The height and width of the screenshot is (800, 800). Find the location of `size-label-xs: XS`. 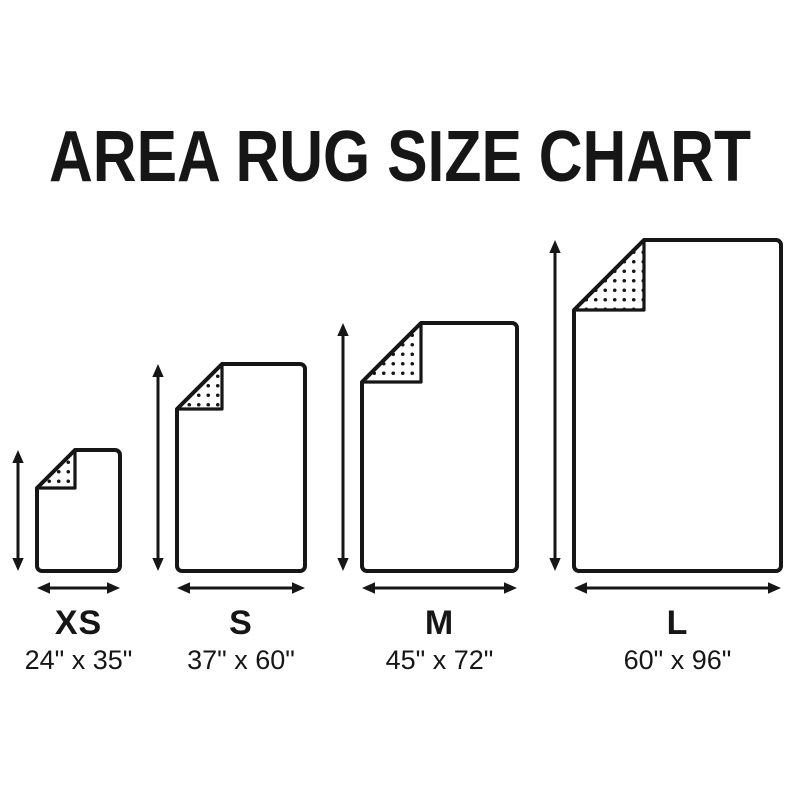

size-label-xs: XS is located at coordinates (78, 623).